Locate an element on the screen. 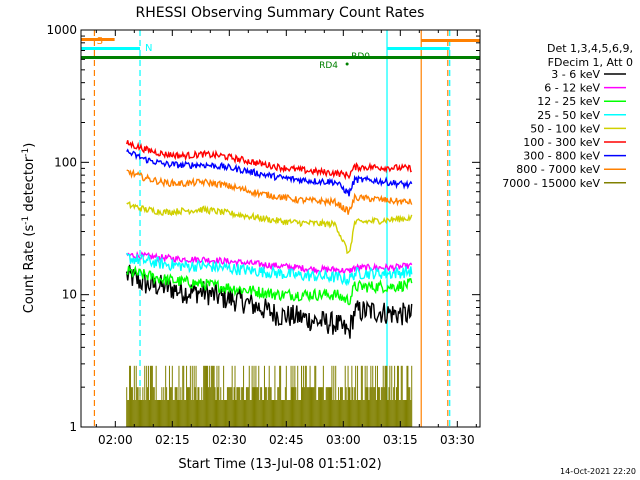  series-7-line is located at coordinates (269, 191).